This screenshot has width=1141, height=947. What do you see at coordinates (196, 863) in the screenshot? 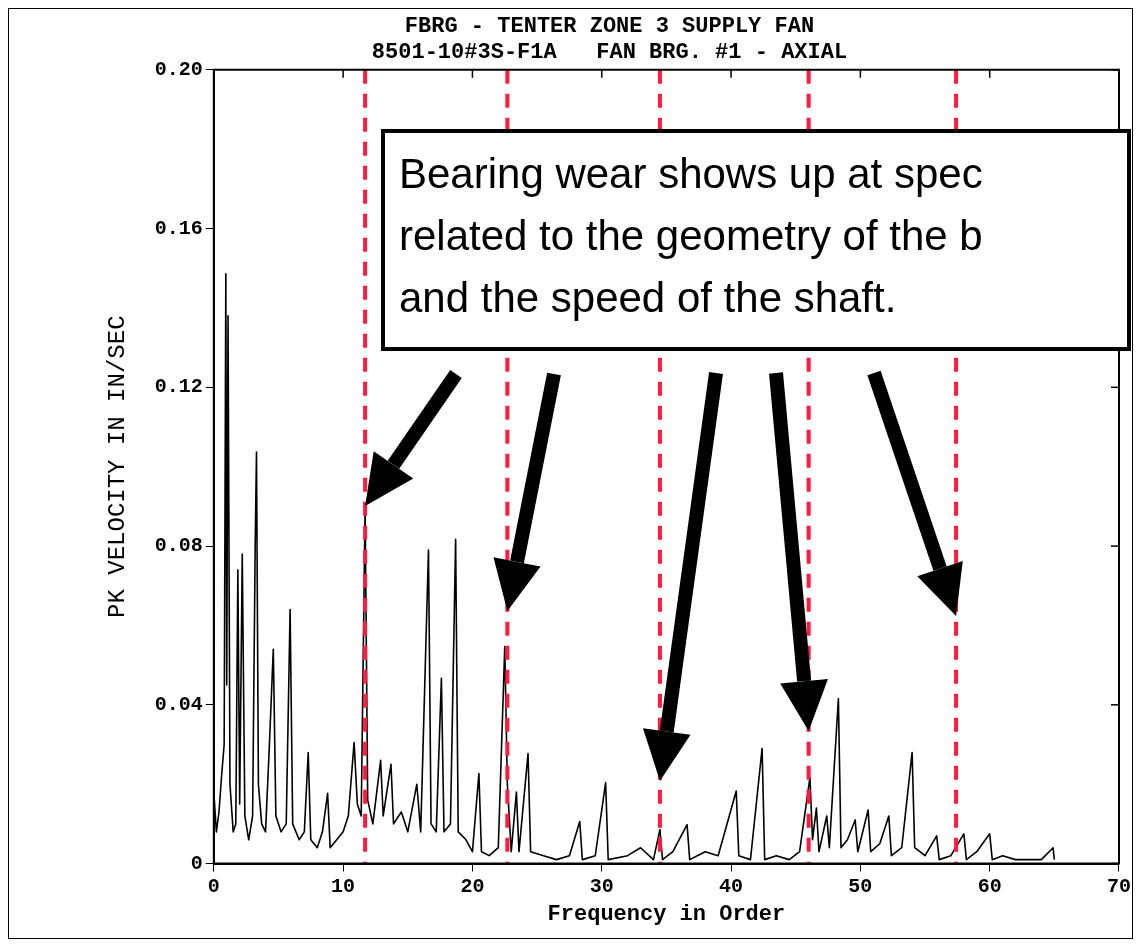
I see `y-tick-label: 0` at bounding box center [196, 863].